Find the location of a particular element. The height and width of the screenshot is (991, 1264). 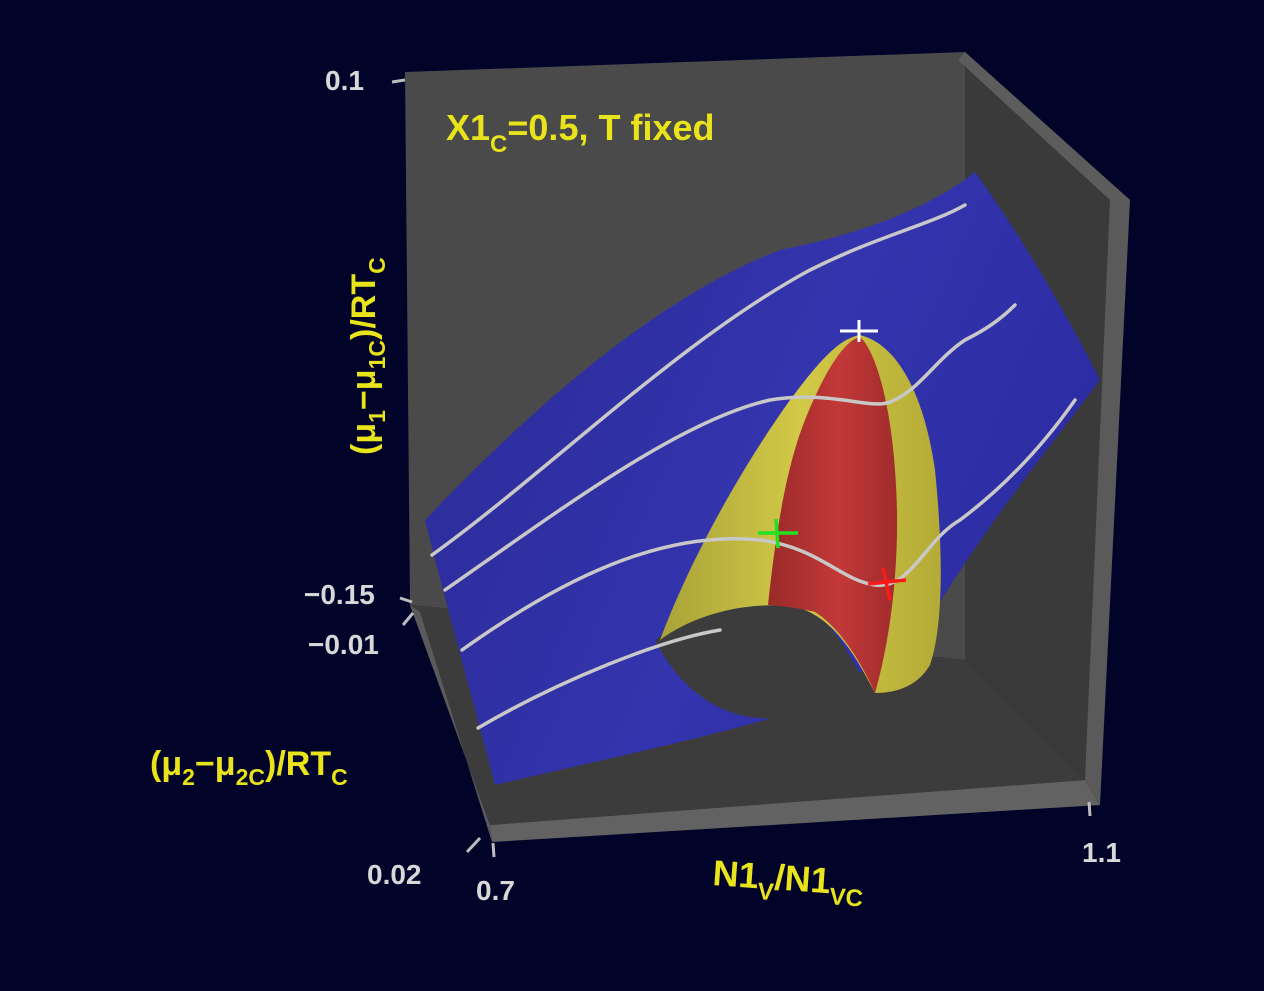

tick-x-left is located at coordinates (493, 850).